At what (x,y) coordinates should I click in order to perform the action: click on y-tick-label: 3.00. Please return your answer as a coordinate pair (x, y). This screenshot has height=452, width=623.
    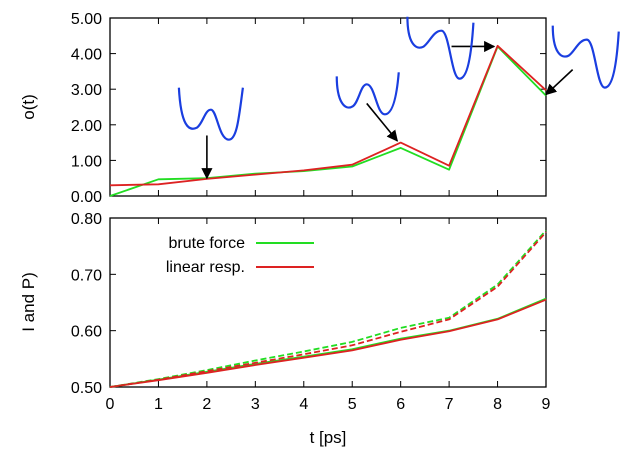
    Looking at the image, I should click on (86, 90).